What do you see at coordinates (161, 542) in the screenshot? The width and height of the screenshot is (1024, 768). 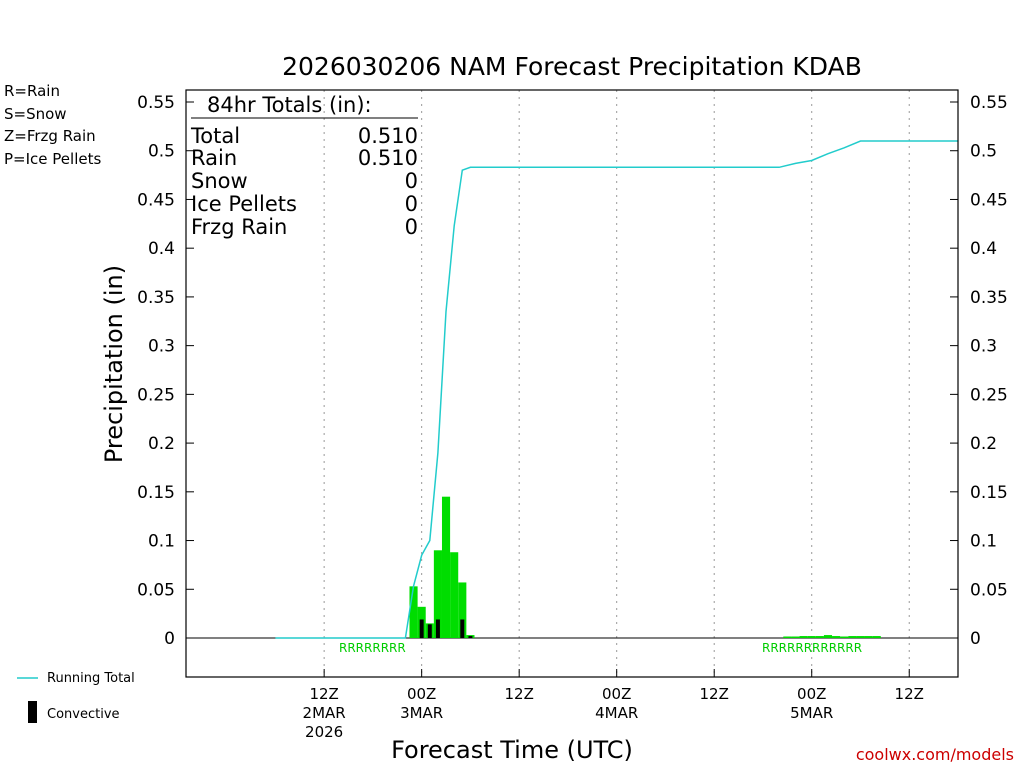 I see `y-tick-label-left: 0.1` at bounding box center [161, 542].